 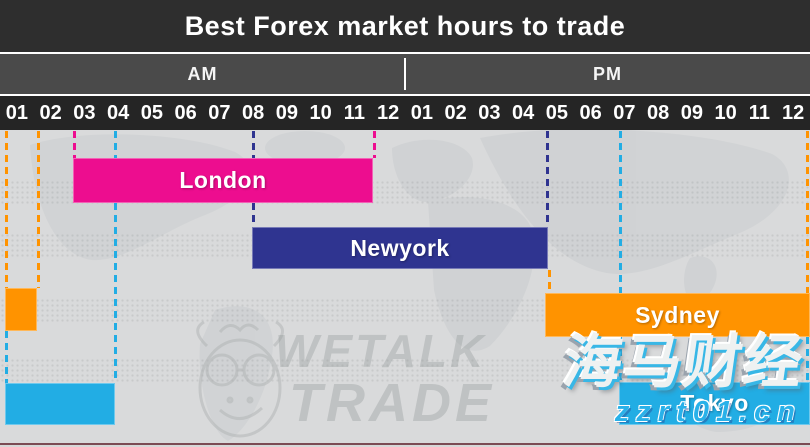 What do you see at coordinates (60, 404) in the screenshot?
I see `session-bar-tokyo` at bounding box center [60, 404].